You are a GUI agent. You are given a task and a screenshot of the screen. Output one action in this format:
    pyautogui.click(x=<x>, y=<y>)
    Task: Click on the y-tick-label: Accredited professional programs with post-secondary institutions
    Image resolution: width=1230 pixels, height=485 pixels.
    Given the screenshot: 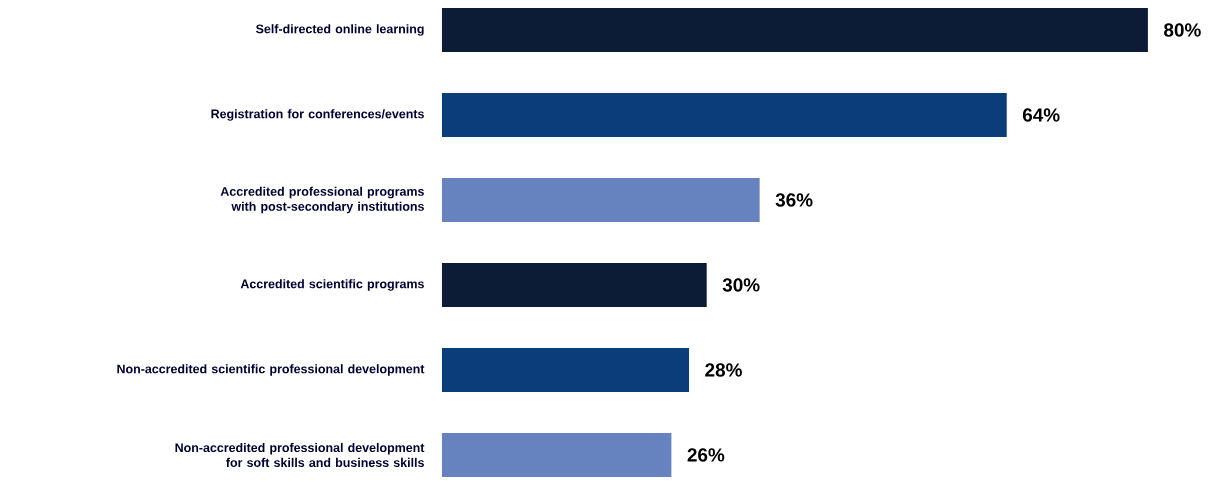 What is the action you would take?
    pyautogui.click(x=322, y=200)
    